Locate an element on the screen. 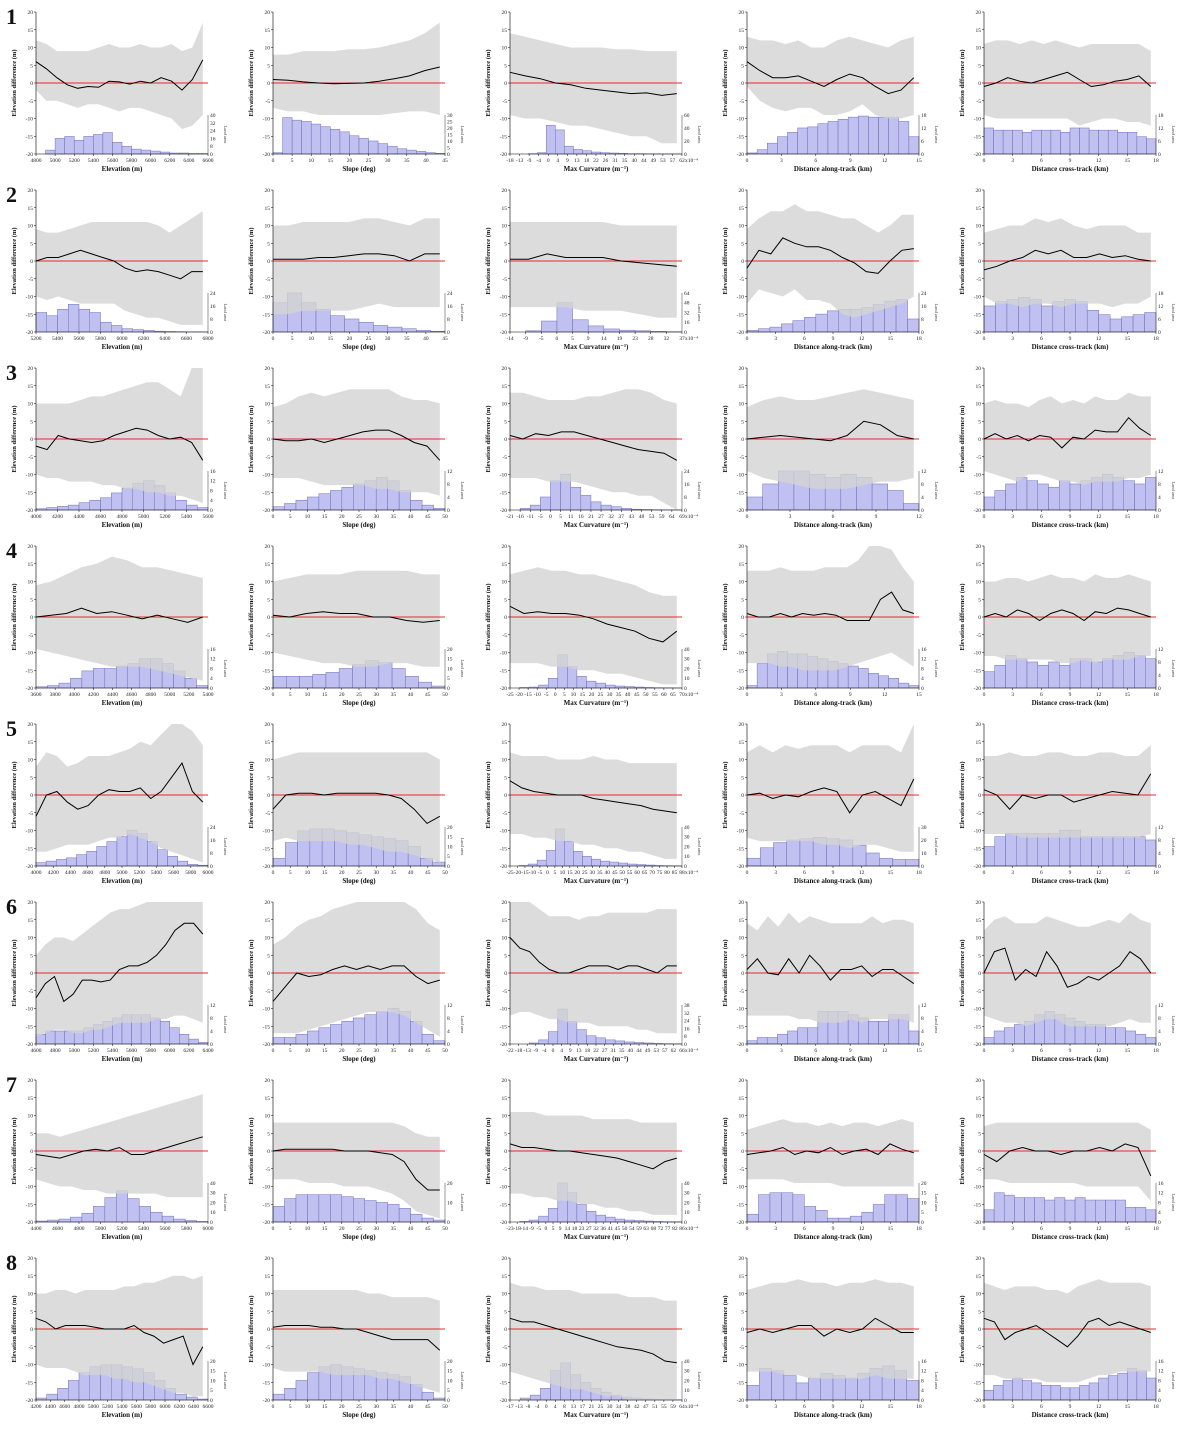  hist-tick-label: 30 is located at coordinates (924, 828).